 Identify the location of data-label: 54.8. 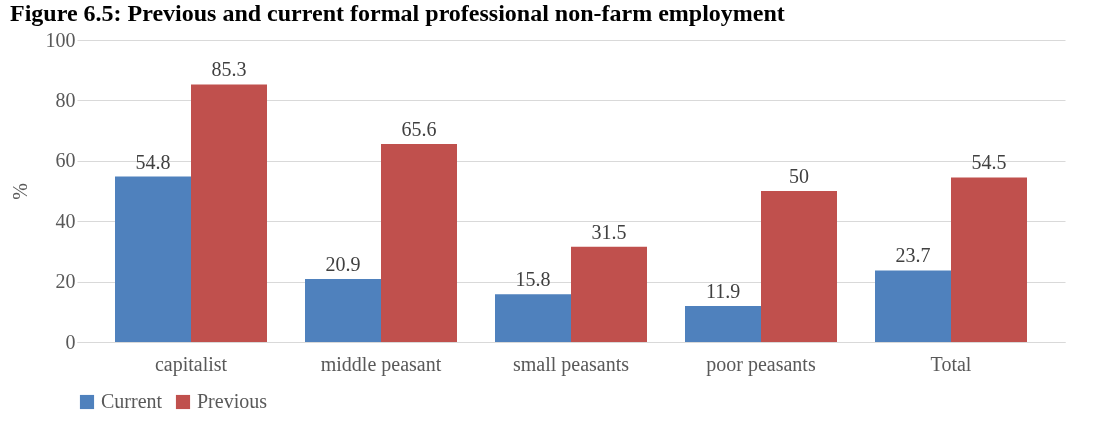
(153, 161).